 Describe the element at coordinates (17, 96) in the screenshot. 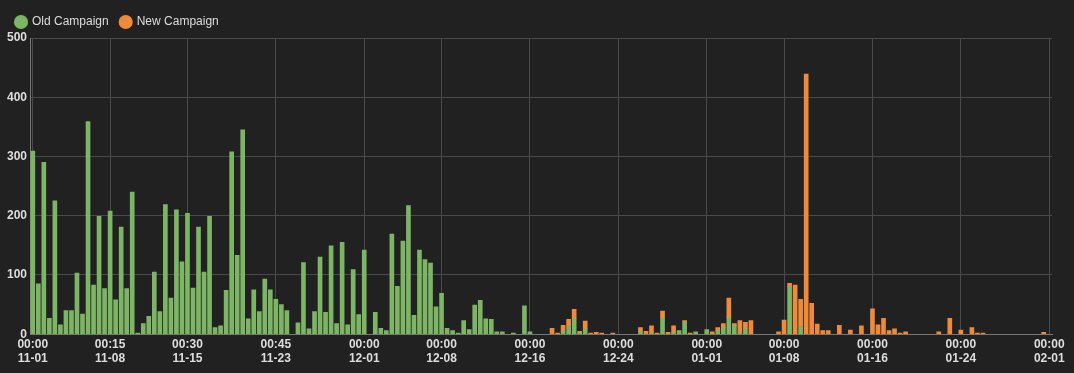

I see `y-tick-label: 400` at that location.